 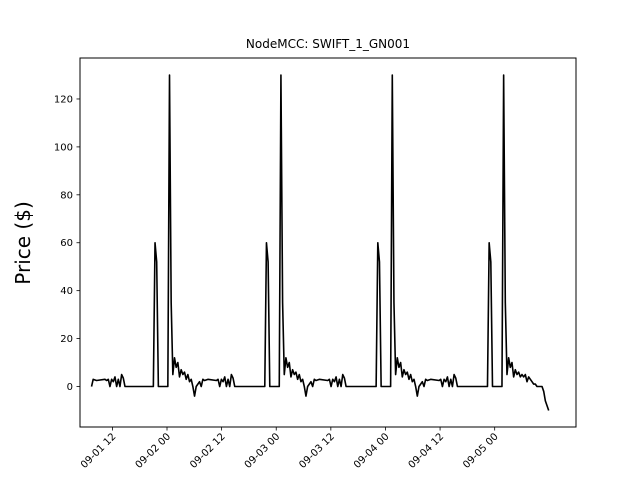 I want to click on y-tick-label: 120, so click(x=63, y=99).